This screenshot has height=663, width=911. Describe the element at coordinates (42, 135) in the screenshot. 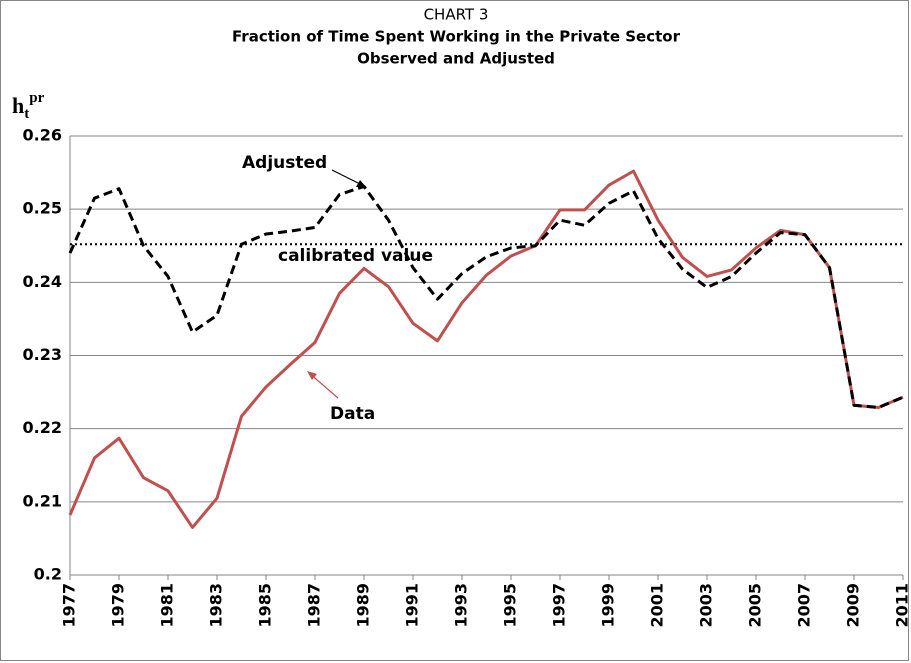

I see `y-tick-label: 0.26` at that location.